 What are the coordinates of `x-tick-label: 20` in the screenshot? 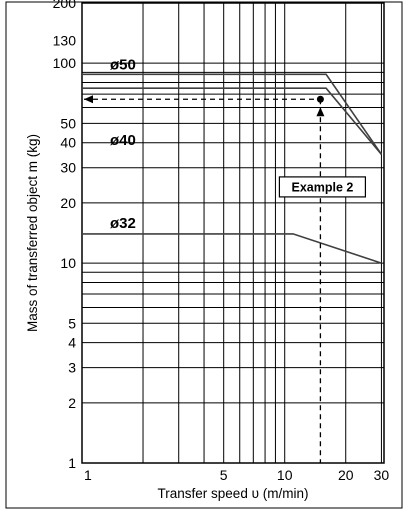 It's located at (346, 475).